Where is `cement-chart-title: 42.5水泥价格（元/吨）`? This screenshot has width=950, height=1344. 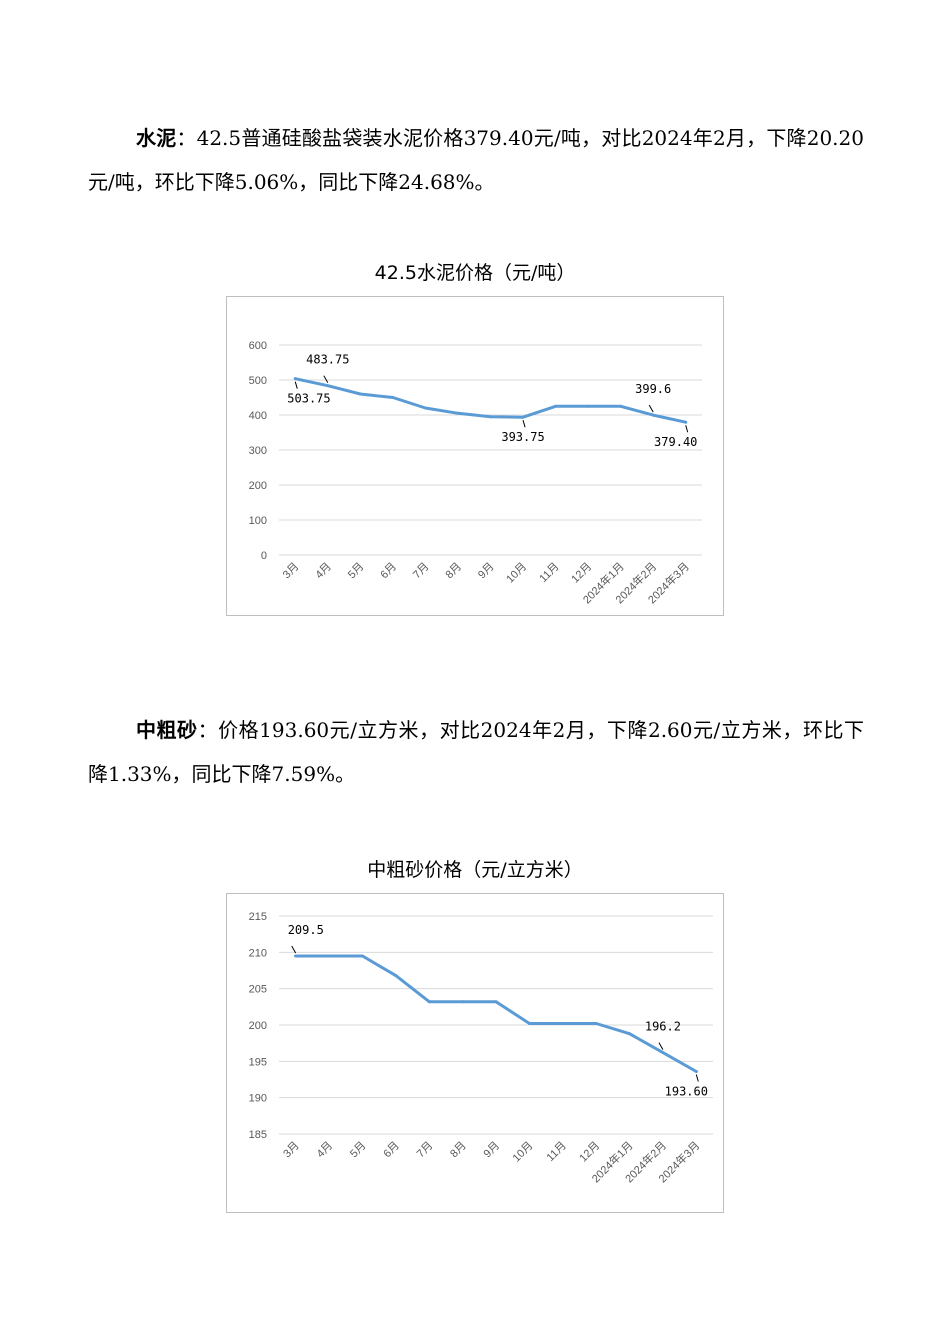
cement-chart-title: 42.5水泥价格（元/吨） is located at coordinates (475, 273).